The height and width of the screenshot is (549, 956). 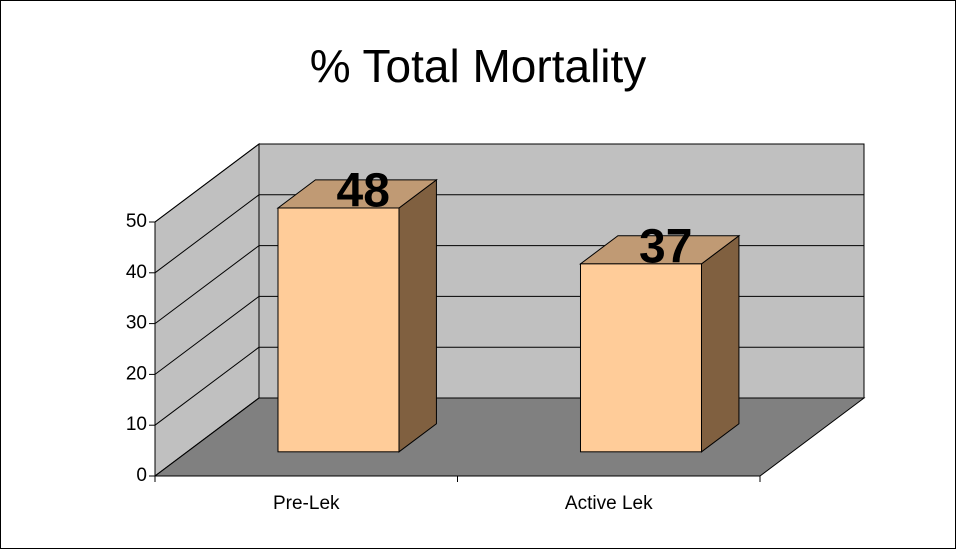 I want to click on y-tick-label: 30, so click(x=136, y=323).